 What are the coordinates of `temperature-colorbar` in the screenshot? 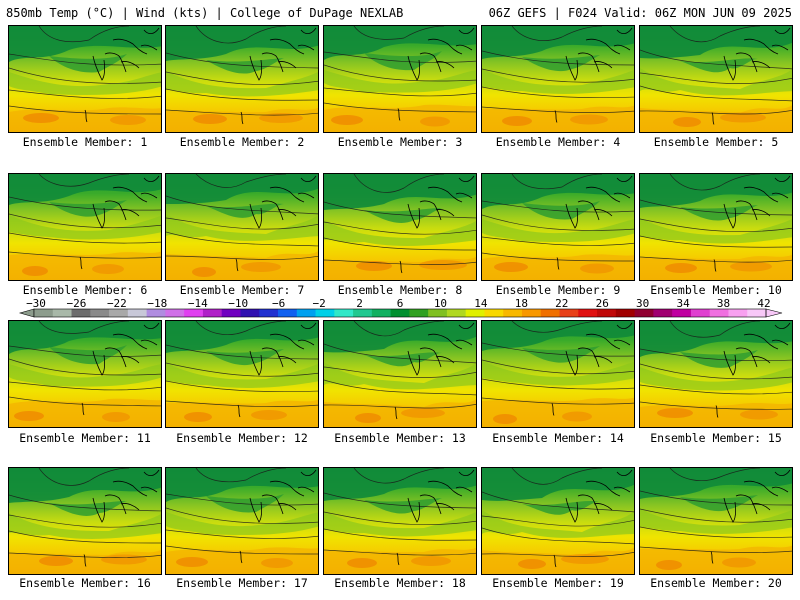 It's located at (400, 313).